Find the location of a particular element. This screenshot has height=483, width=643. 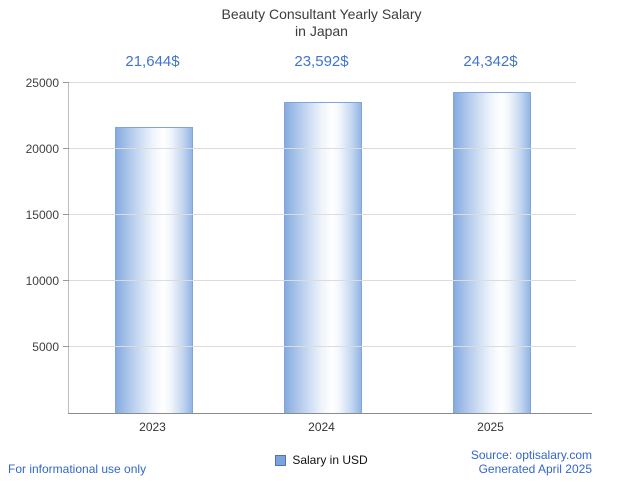

chart-title: Beauty Consultant Yearly Salary in Japan is located at coordinates (321, 23).